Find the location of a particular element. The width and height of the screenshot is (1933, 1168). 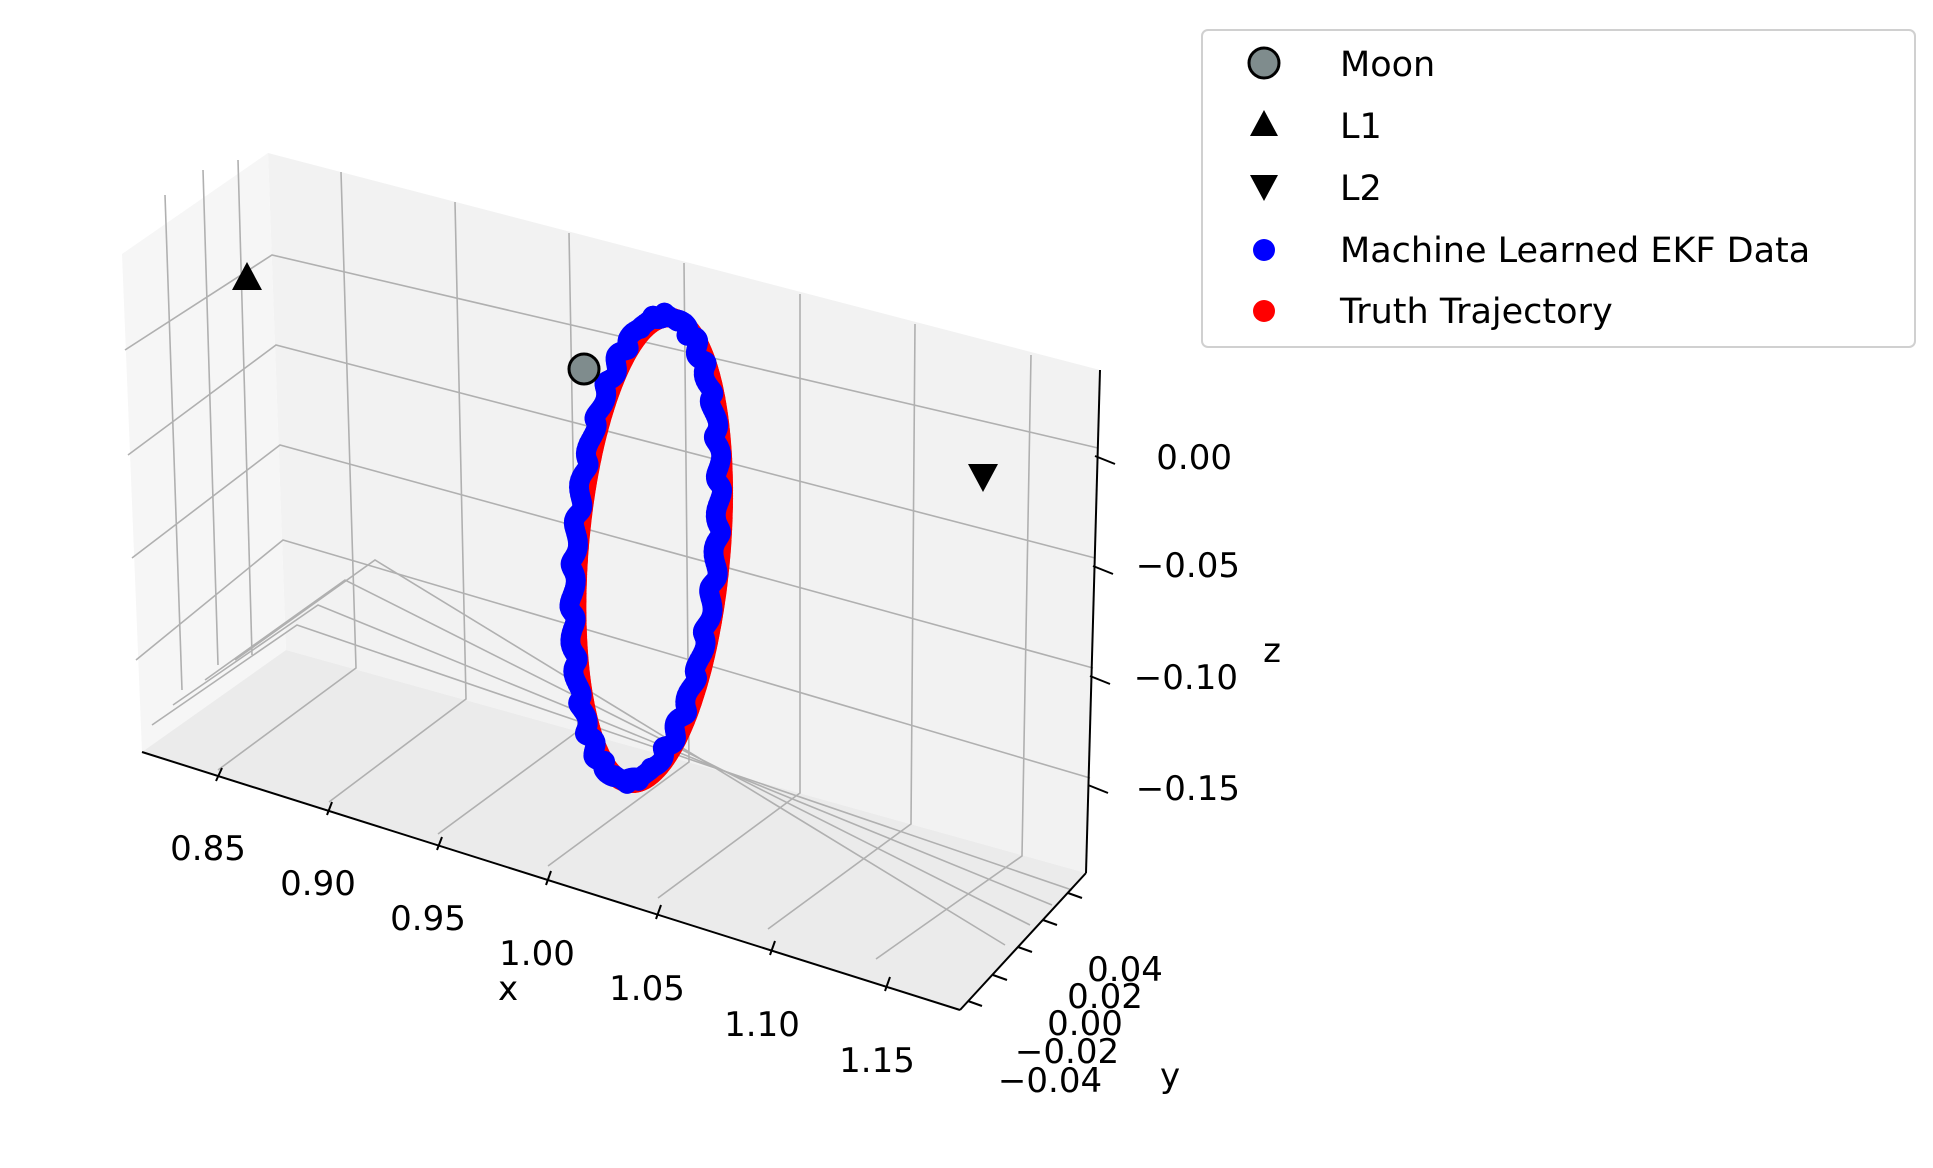

legend-ekf-marker is located at coordinates (1264, 250).